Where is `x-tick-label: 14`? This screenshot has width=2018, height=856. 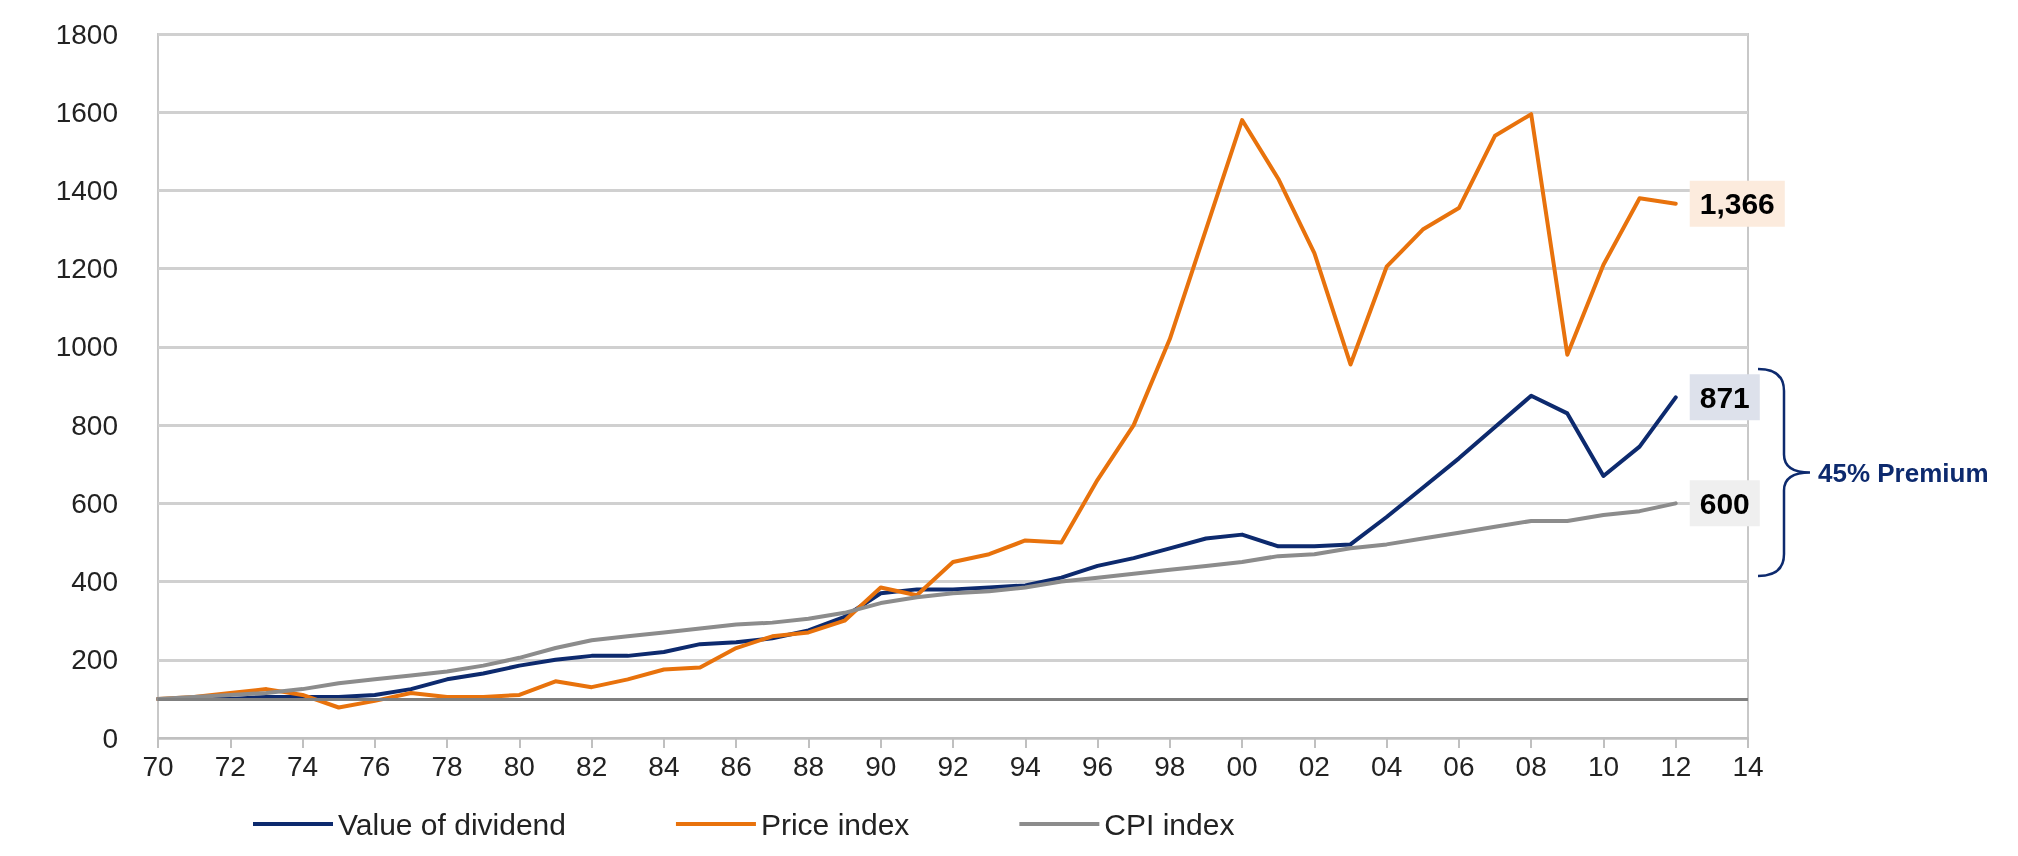 x-tick-label: 14 is located at coordinates (1748, 766).